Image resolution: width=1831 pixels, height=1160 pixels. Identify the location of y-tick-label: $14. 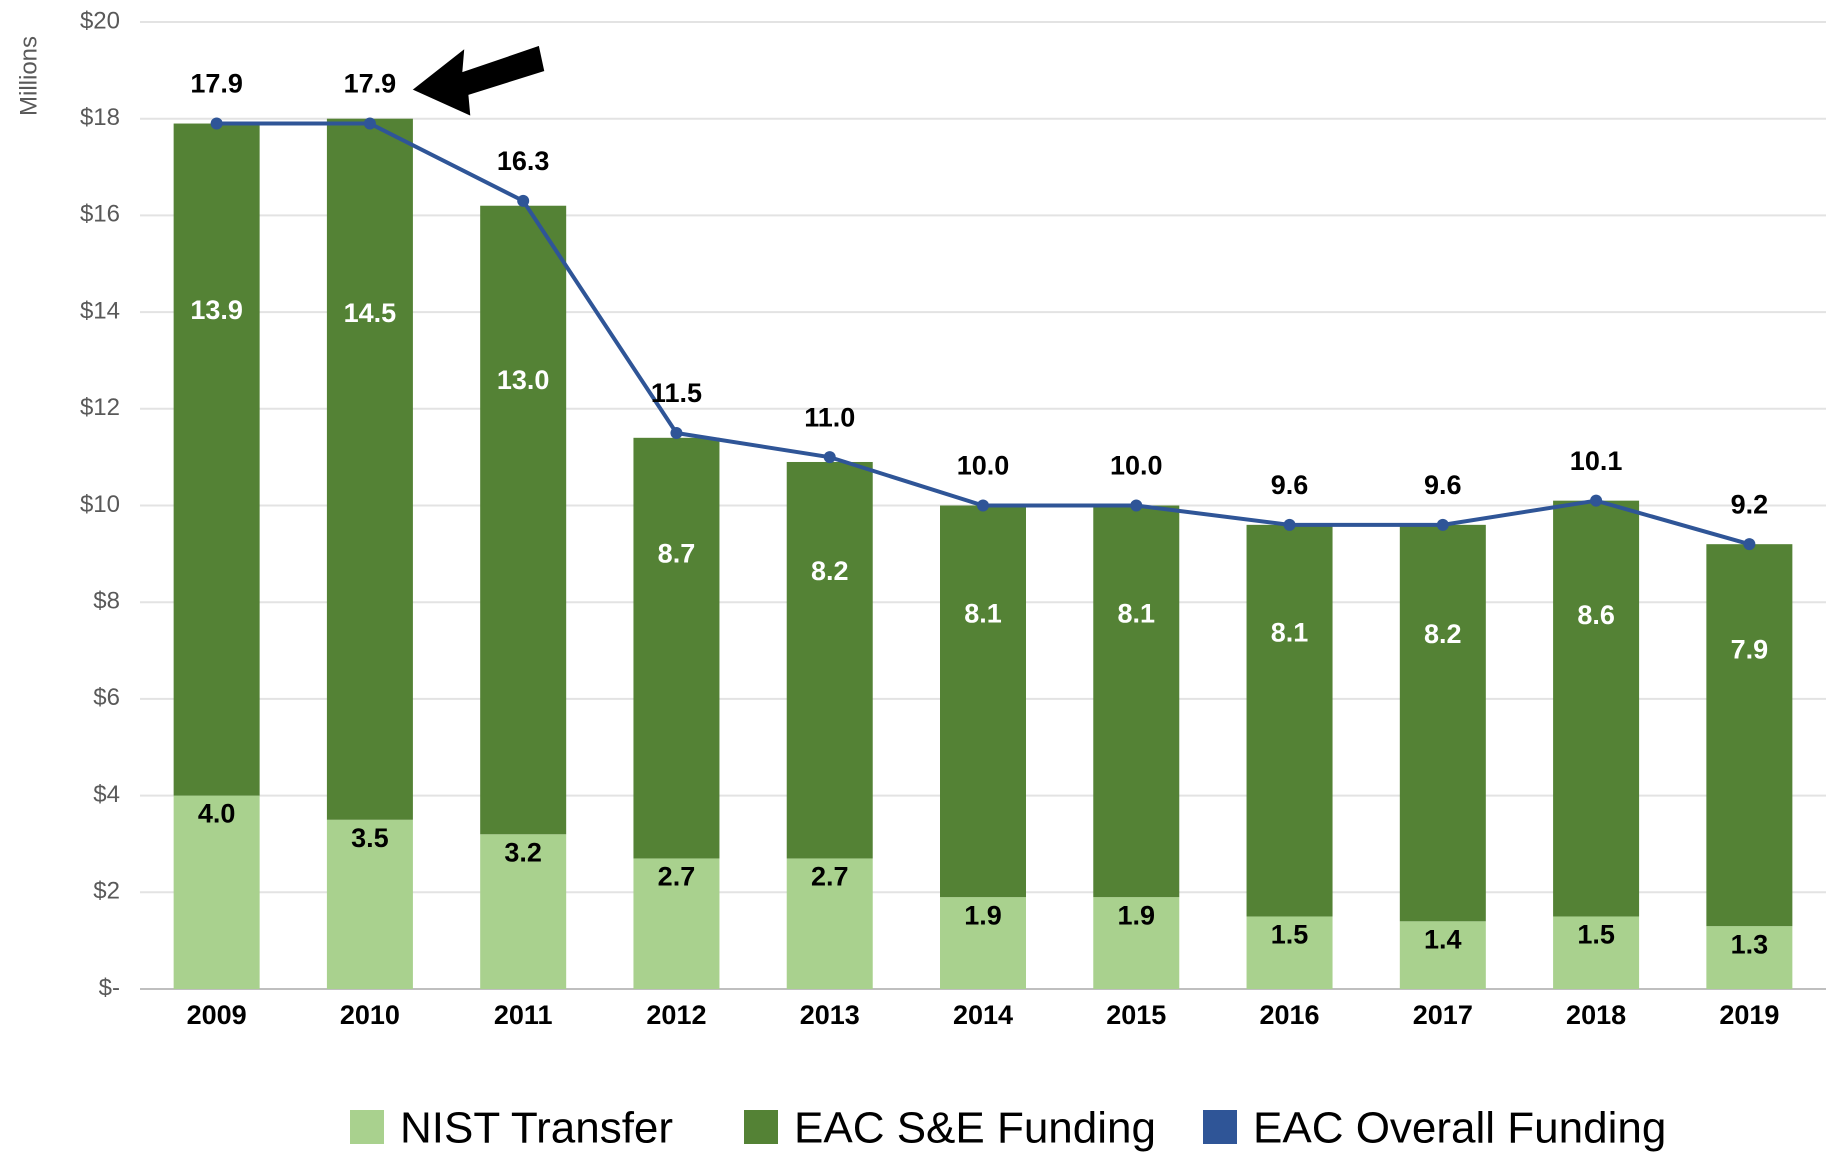
(100, 310).